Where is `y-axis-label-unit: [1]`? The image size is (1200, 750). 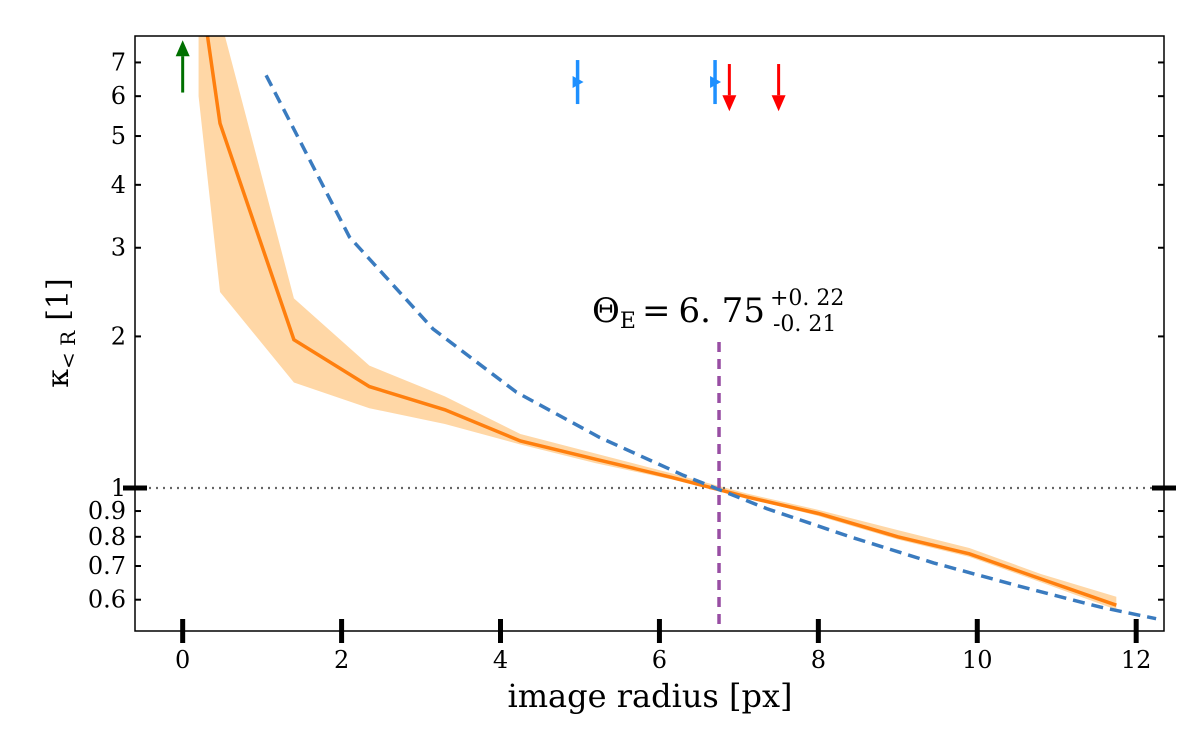
y-axis-label-unit: [1] is located at coordinates (58, 299).